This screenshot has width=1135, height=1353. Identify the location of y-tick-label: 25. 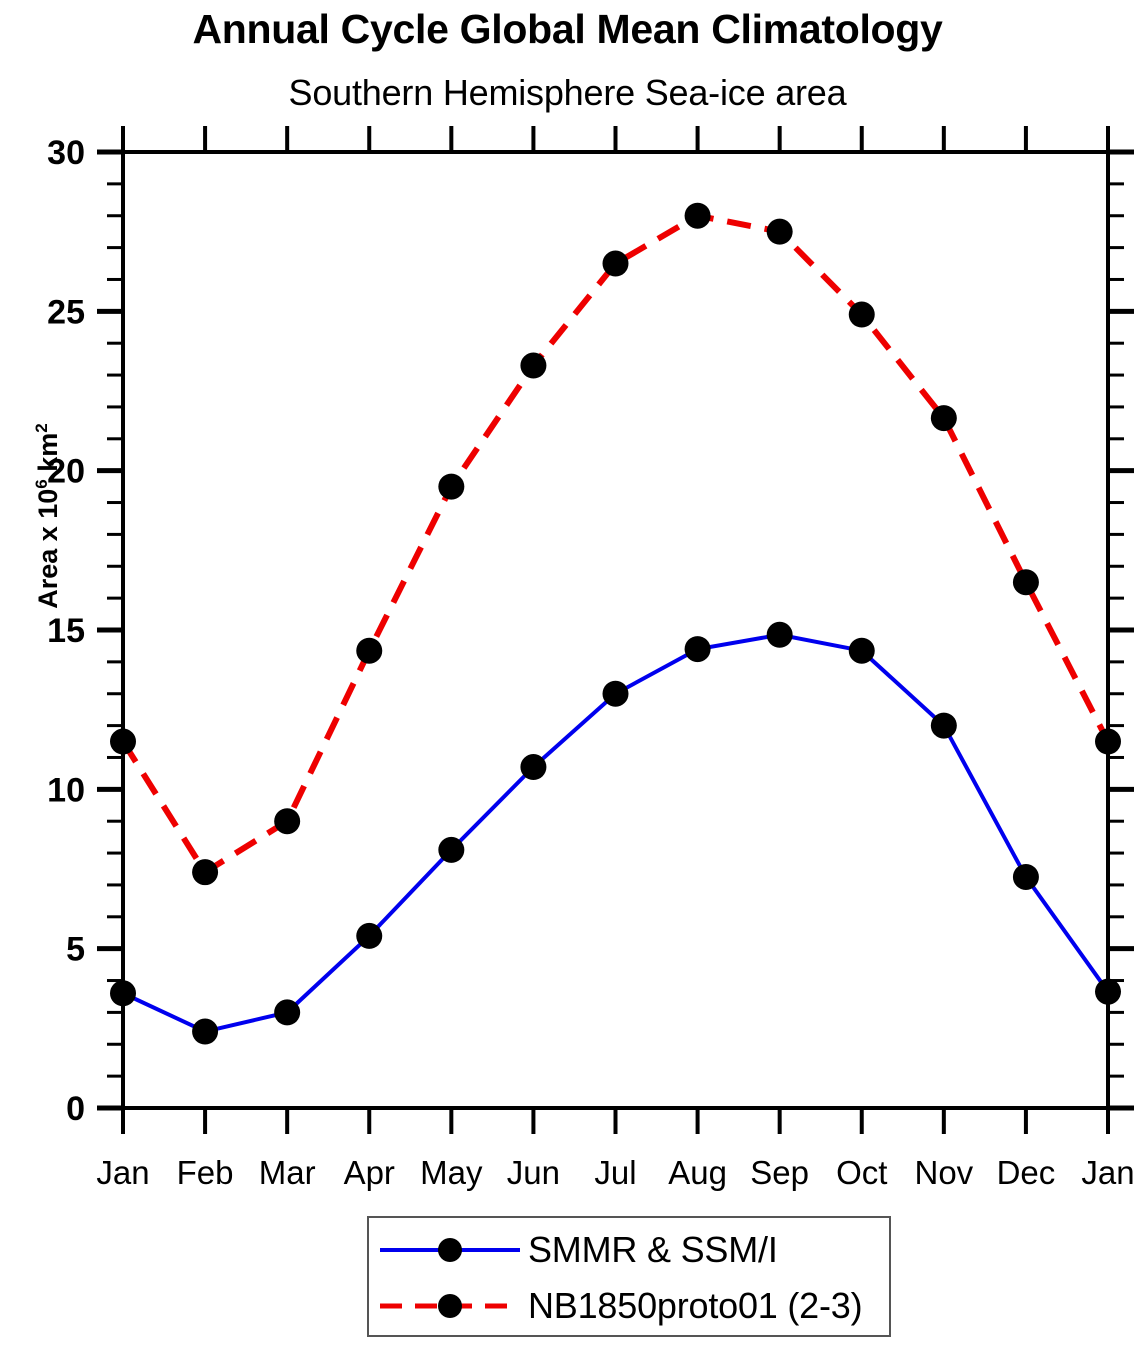
(66, 312).